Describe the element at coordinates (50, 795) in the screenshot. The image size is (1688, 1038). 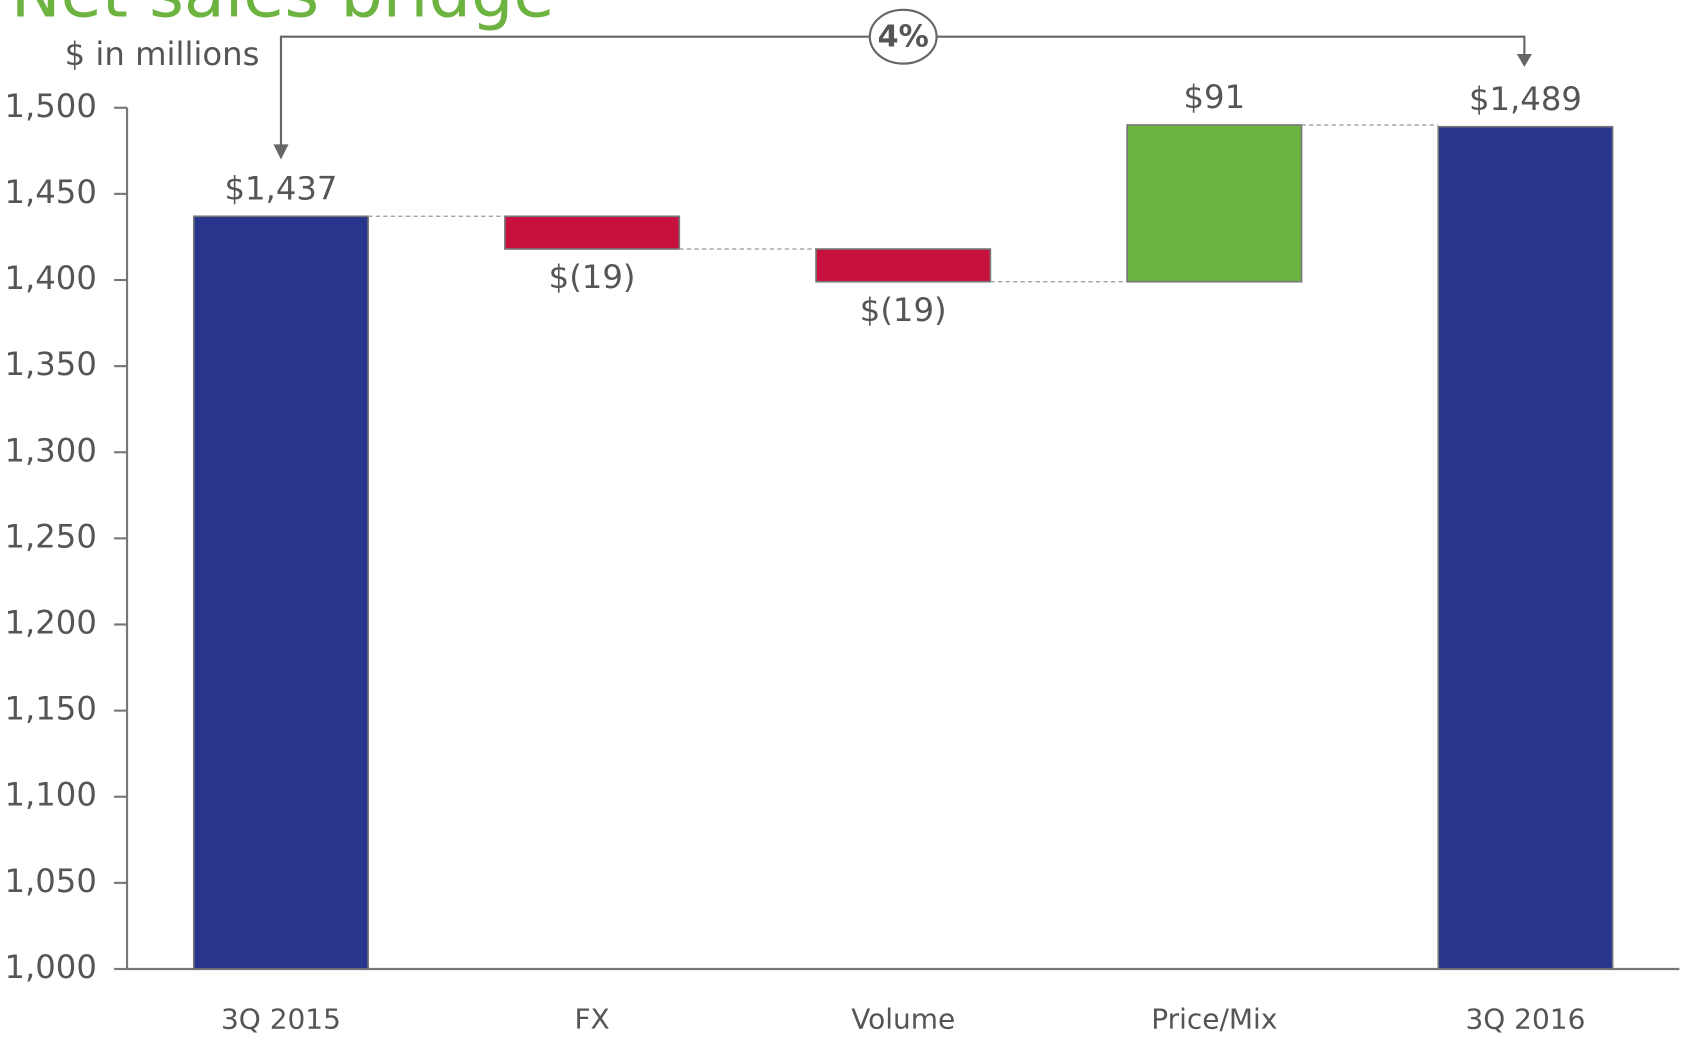
I see `y-tick-label: 1,100` at that location.